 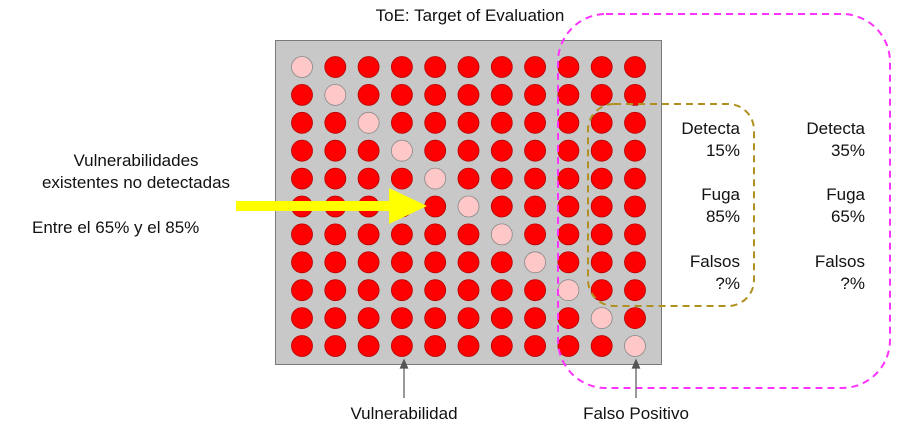 I want to click on undetected-line2: existentes no detectadas, so click(x=136, y=182).